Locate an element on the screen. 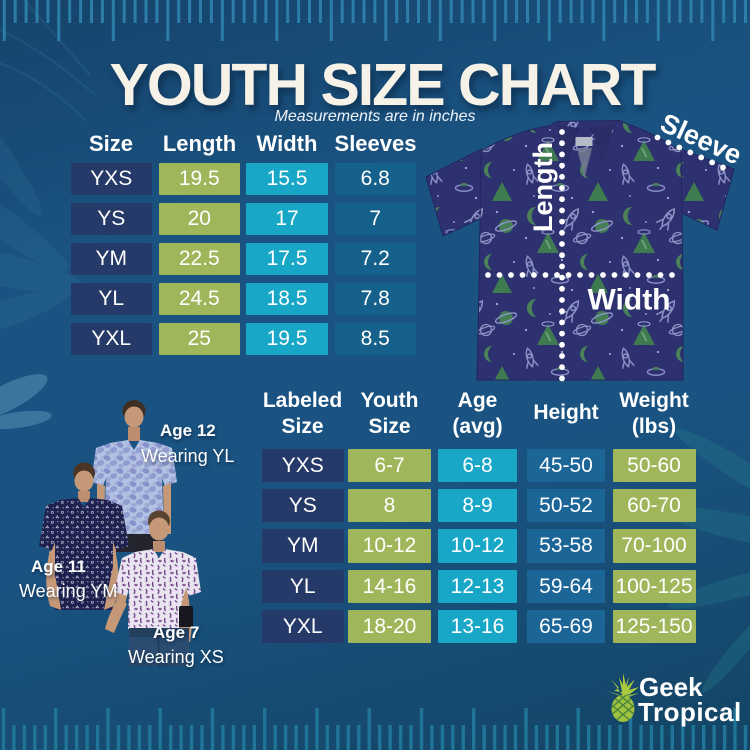 This screenshot has width=750, height=750. svg-text: Width is located at coordinates (628, 300).